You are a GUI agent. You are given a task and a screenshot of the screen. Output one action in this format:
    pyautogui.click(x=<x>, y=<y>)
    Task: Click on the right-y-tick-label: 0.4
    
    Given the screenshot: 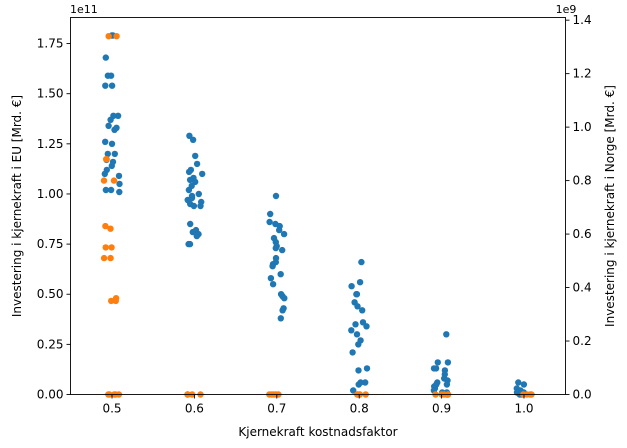 What is the action you would take?
    pyautogui.click(x=582, y=288)
    